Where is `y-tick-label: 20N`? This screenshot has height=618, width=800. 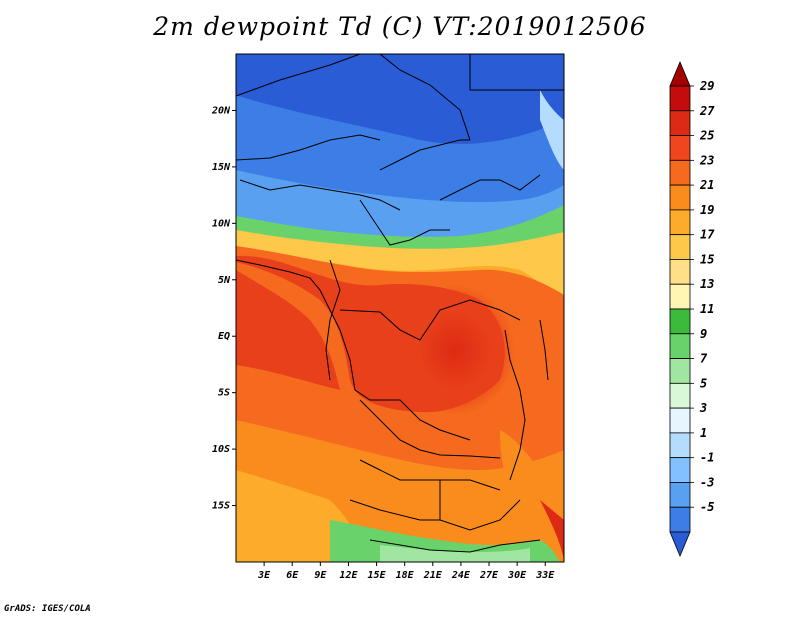
y-tick-label: 20N is located at coordinates (221, 110).